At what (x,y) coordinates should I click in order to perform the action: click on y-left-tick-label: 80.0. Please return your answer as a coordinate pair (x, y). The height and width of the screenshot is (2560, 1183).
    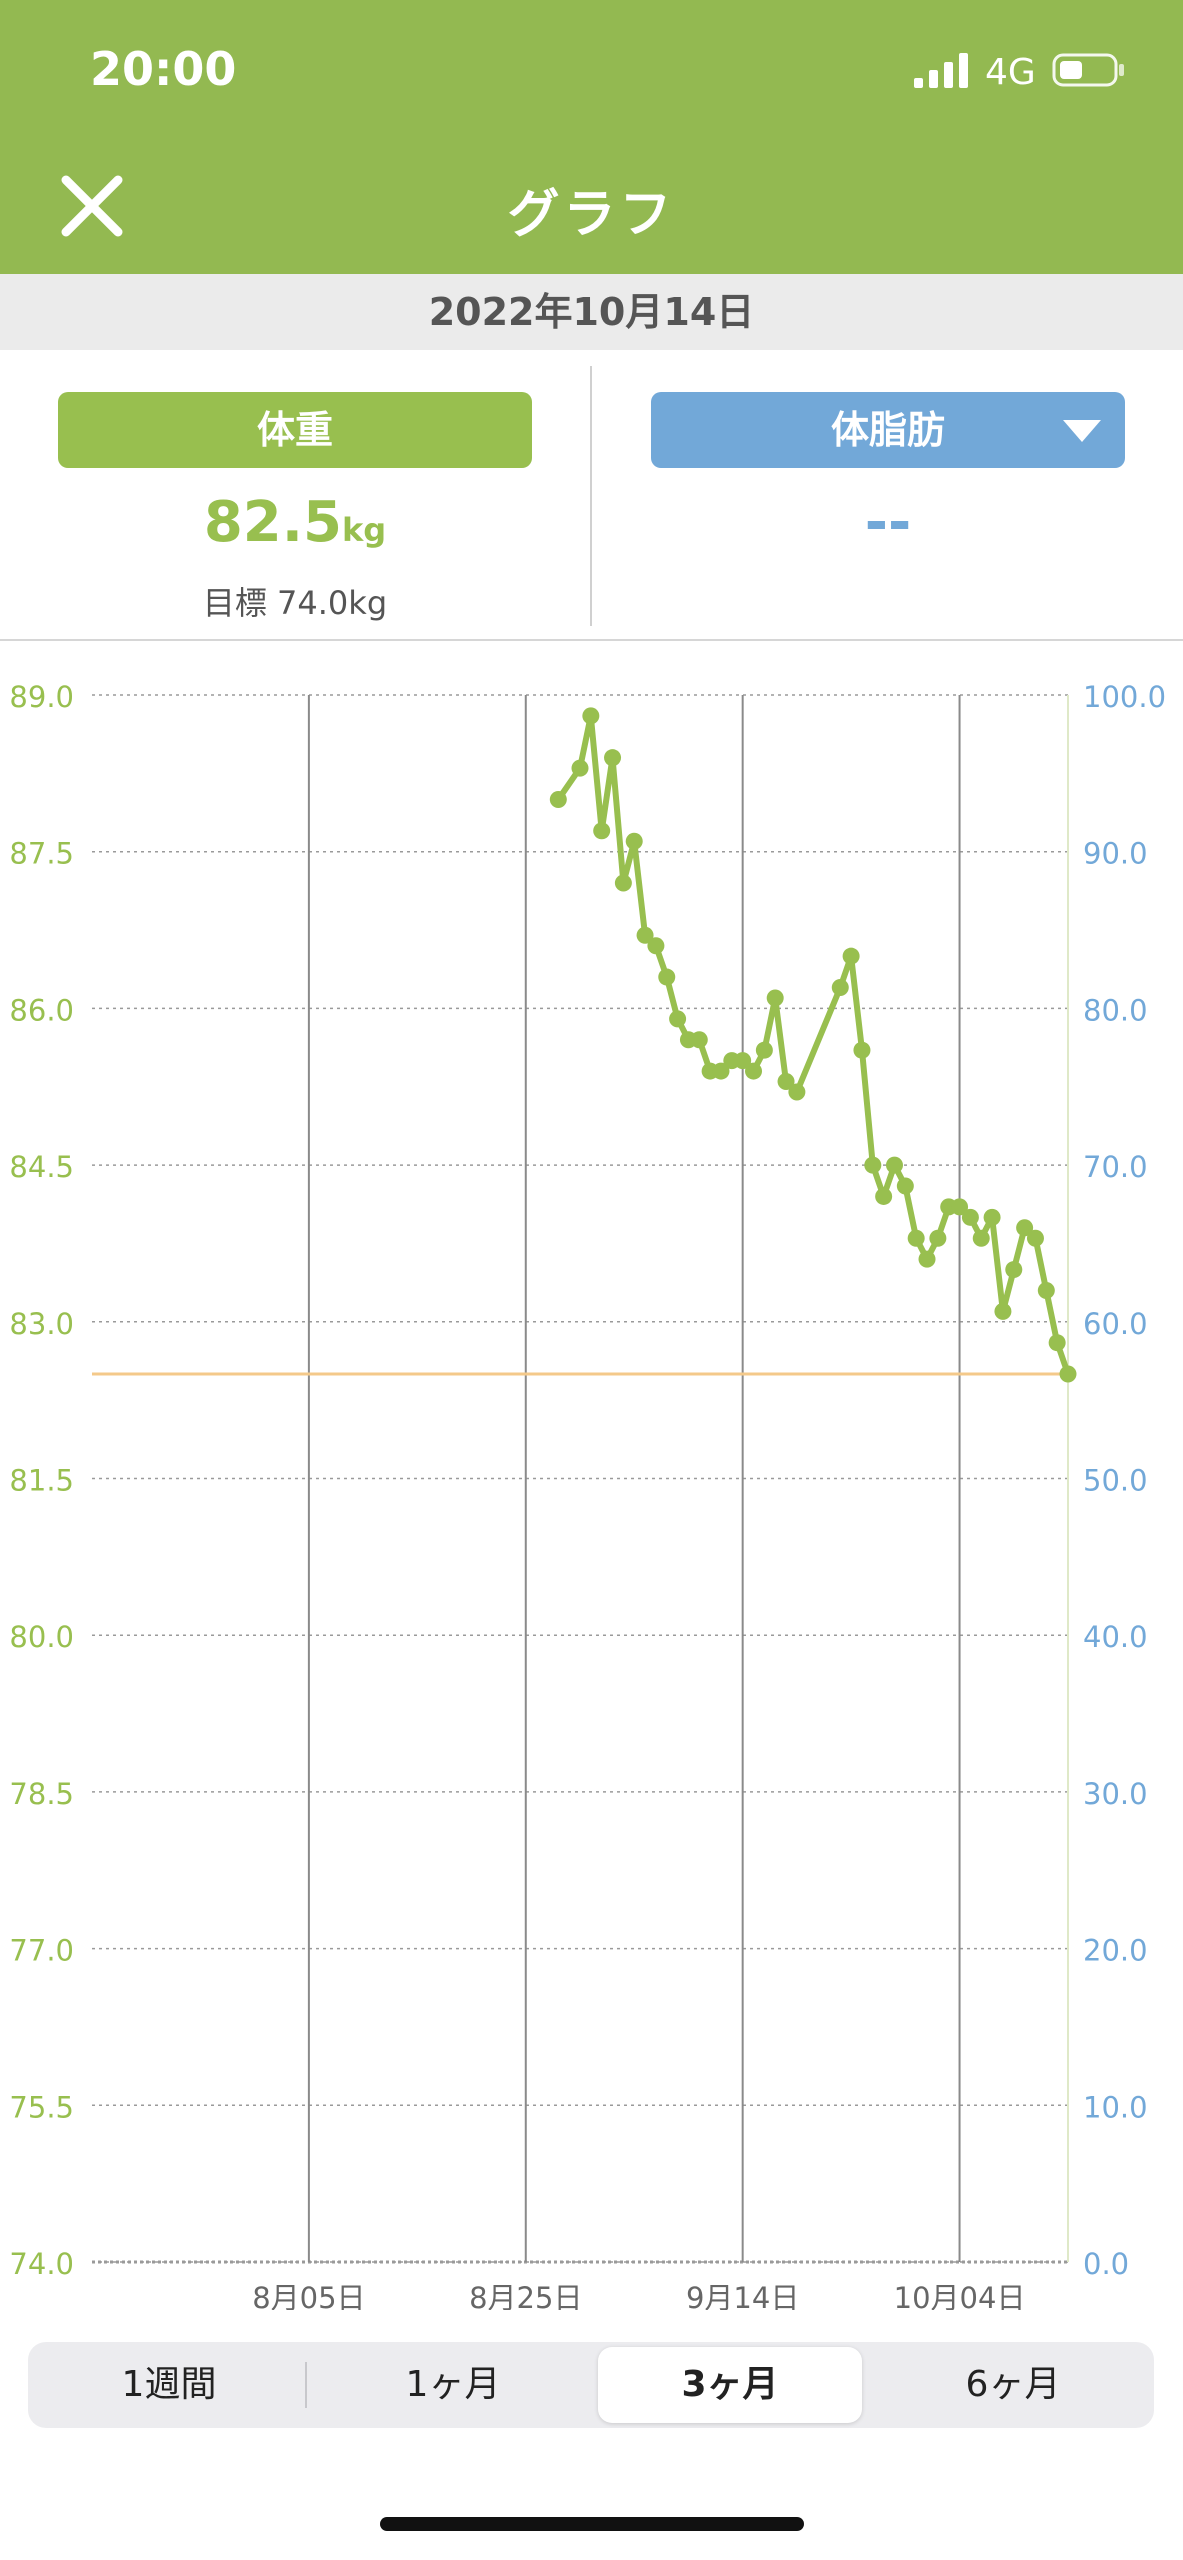
    Looking at the image, I should click on (41, 1637).